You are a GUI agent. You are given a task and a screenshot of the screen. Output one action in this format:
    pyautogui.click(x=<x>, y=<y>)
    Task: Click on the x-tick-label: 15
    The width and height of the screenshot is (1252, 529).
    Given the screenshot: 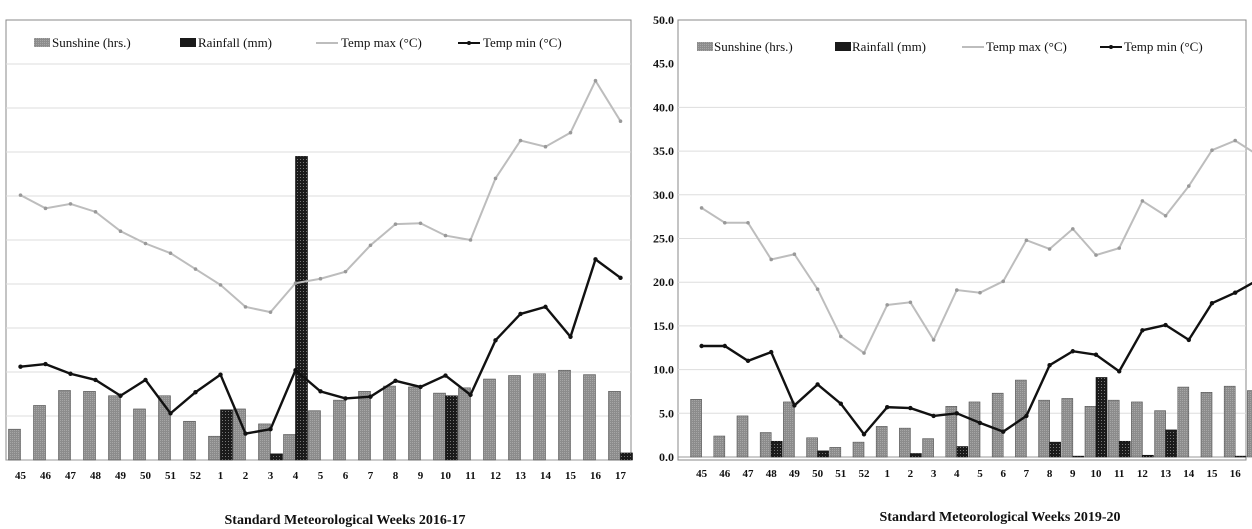 What is the action you would take?
    pyautogui.click(x=1213, y=474)
    